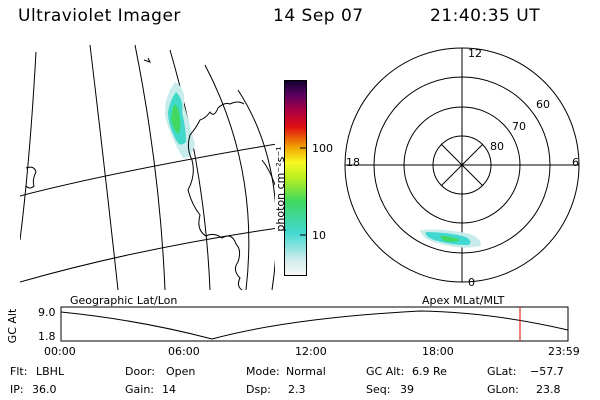  Describe the element at coordinates (438, 351) in the screenshot. I see `time-tick-1800: 18:00` at that location.